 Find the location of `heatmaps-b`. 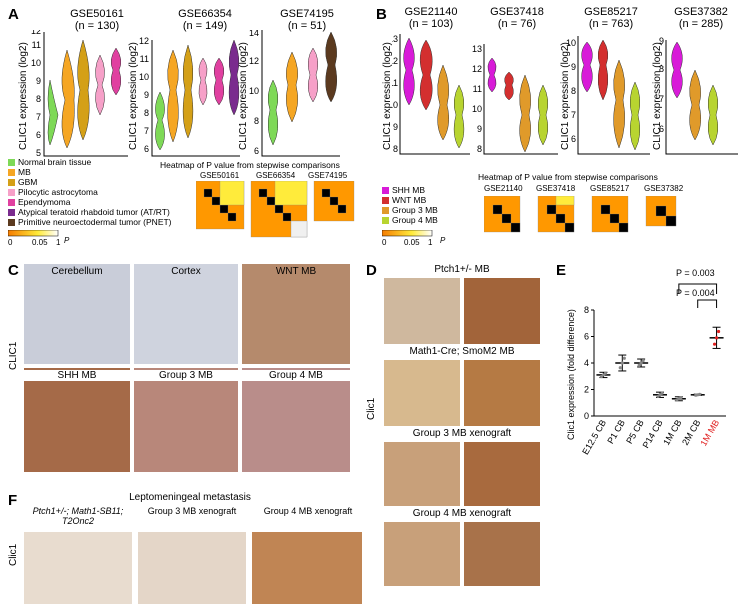

heatmaps-b is located at coordinates (580, 214).